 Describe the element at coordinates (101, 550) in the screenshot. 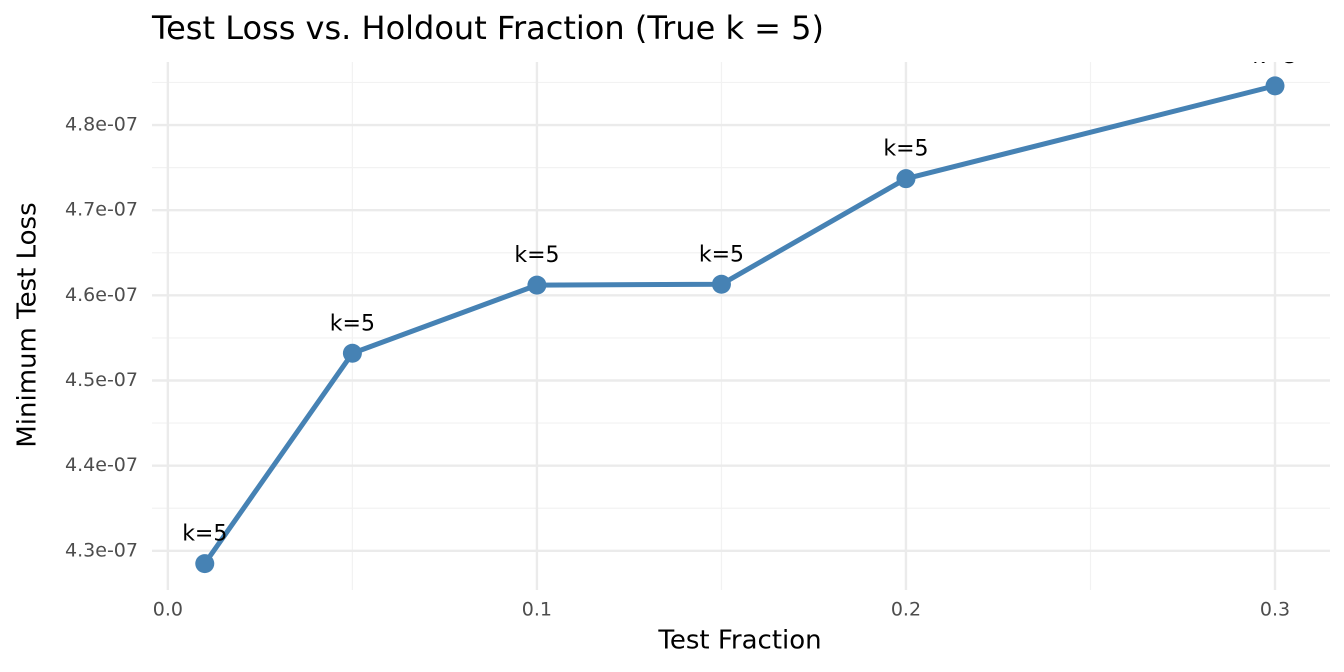

I see `y-tick-label: 4.3e-07` at that location.